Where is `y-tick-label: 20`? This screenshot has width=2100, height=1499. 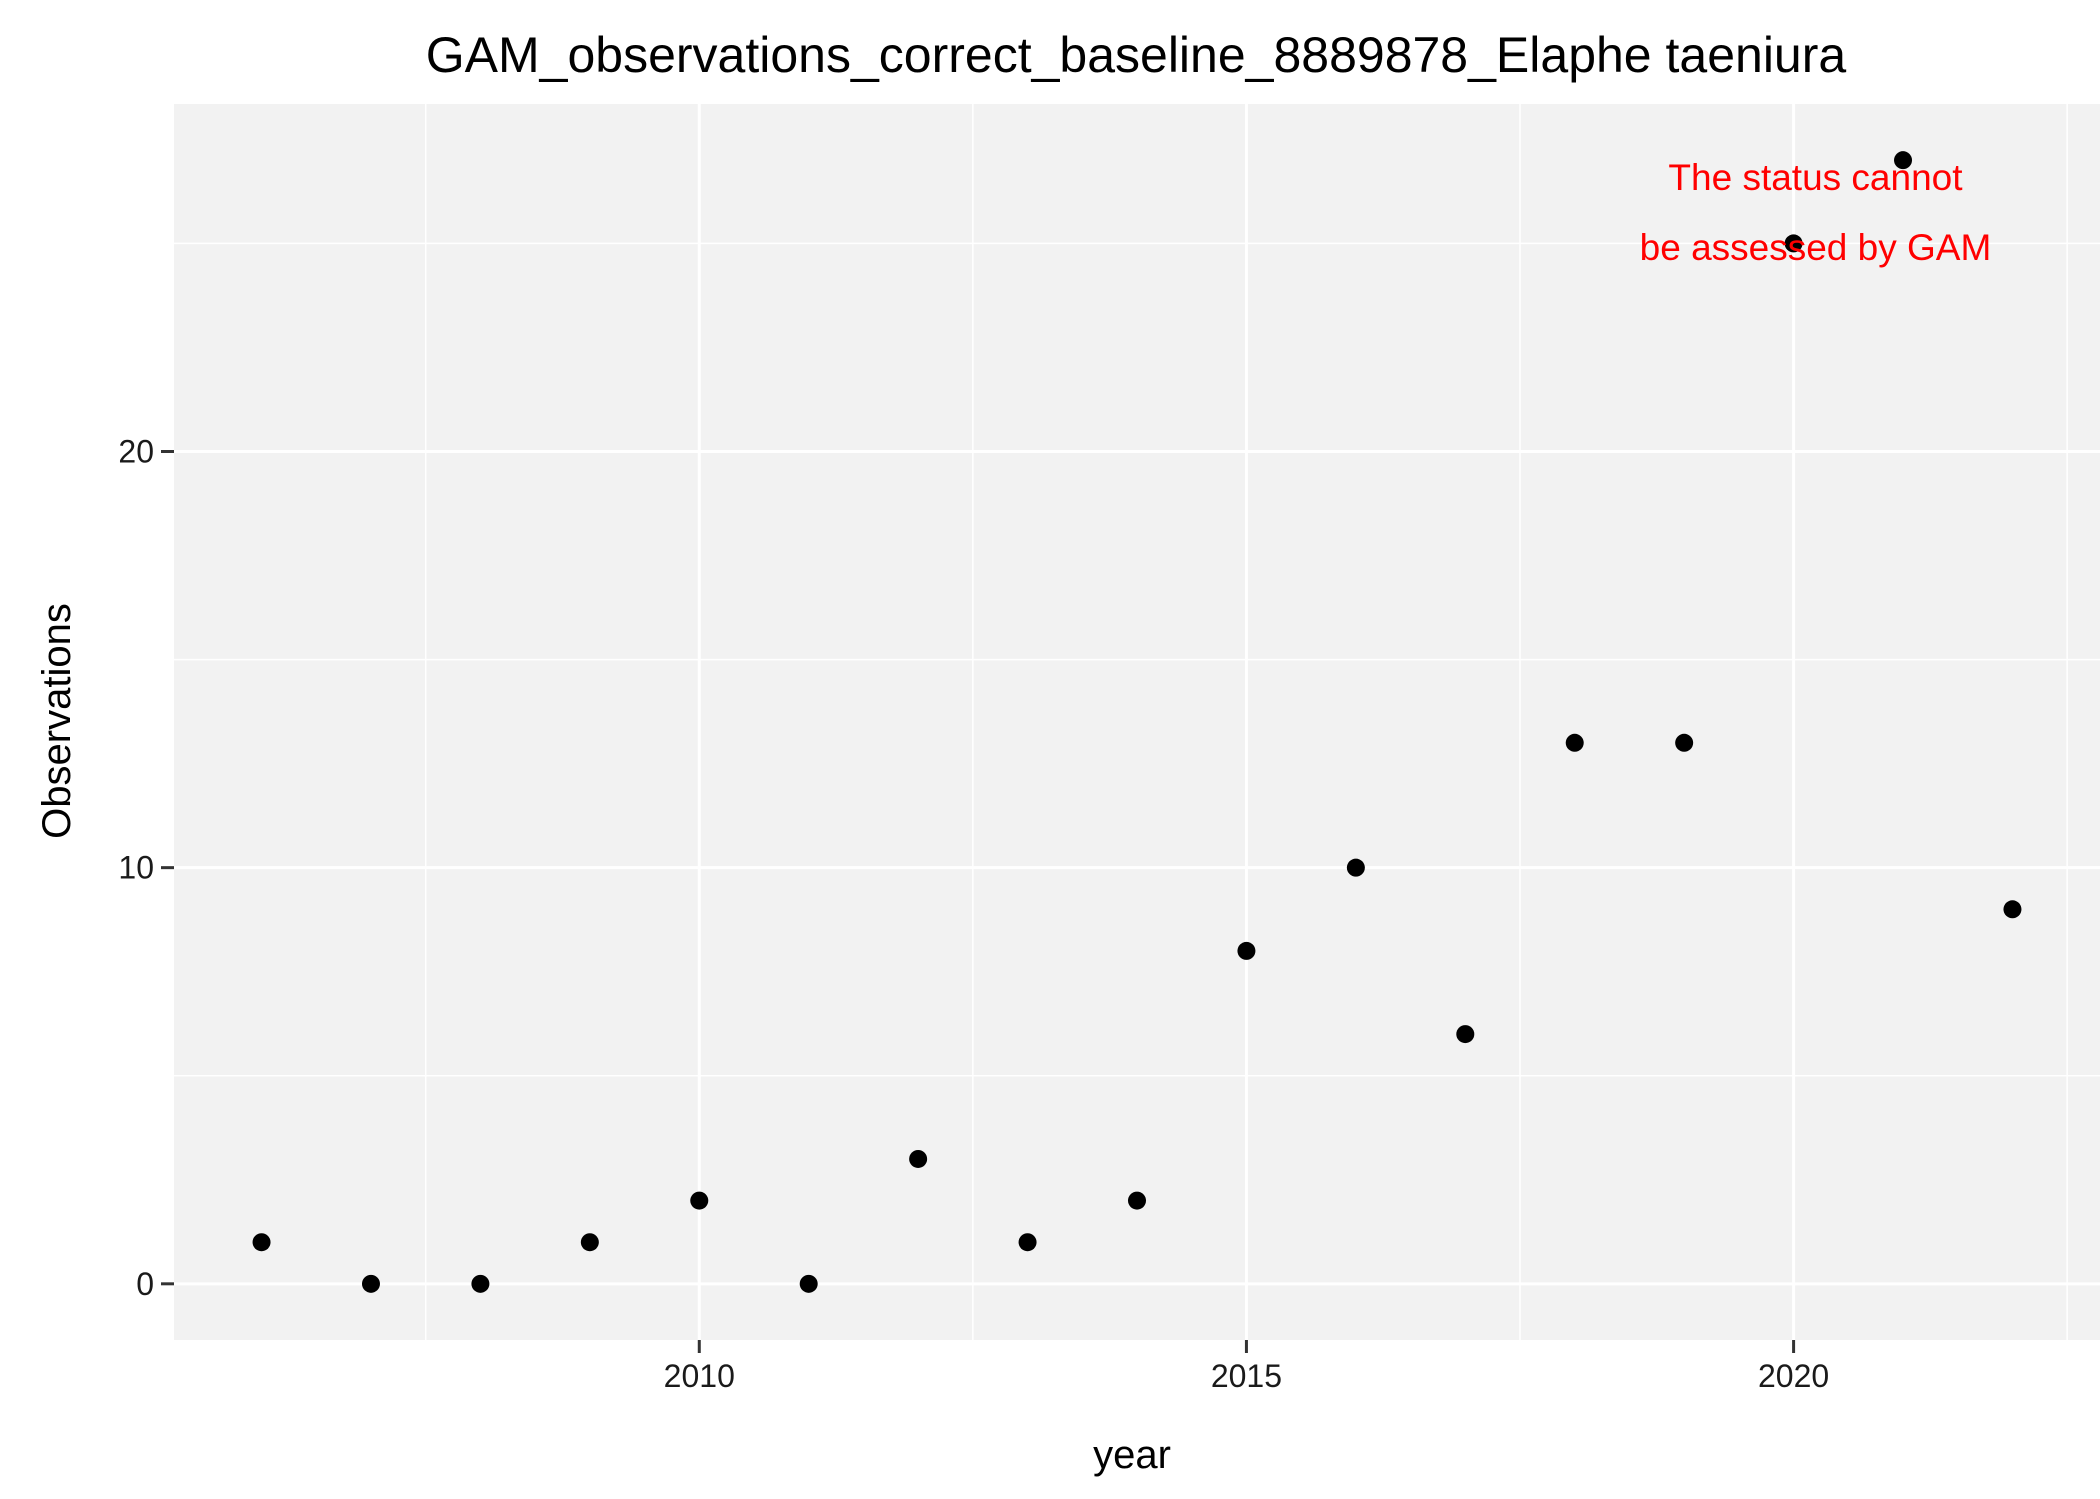 y-tick-label: 20 is located at coordinates (136, 451).